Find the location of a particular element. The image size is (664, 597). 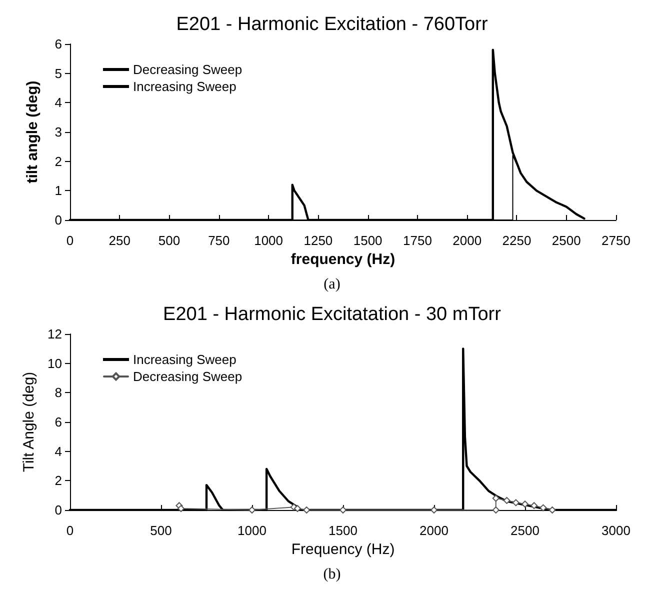

y-tick-label: 5 is located at coordinates (58, 73).